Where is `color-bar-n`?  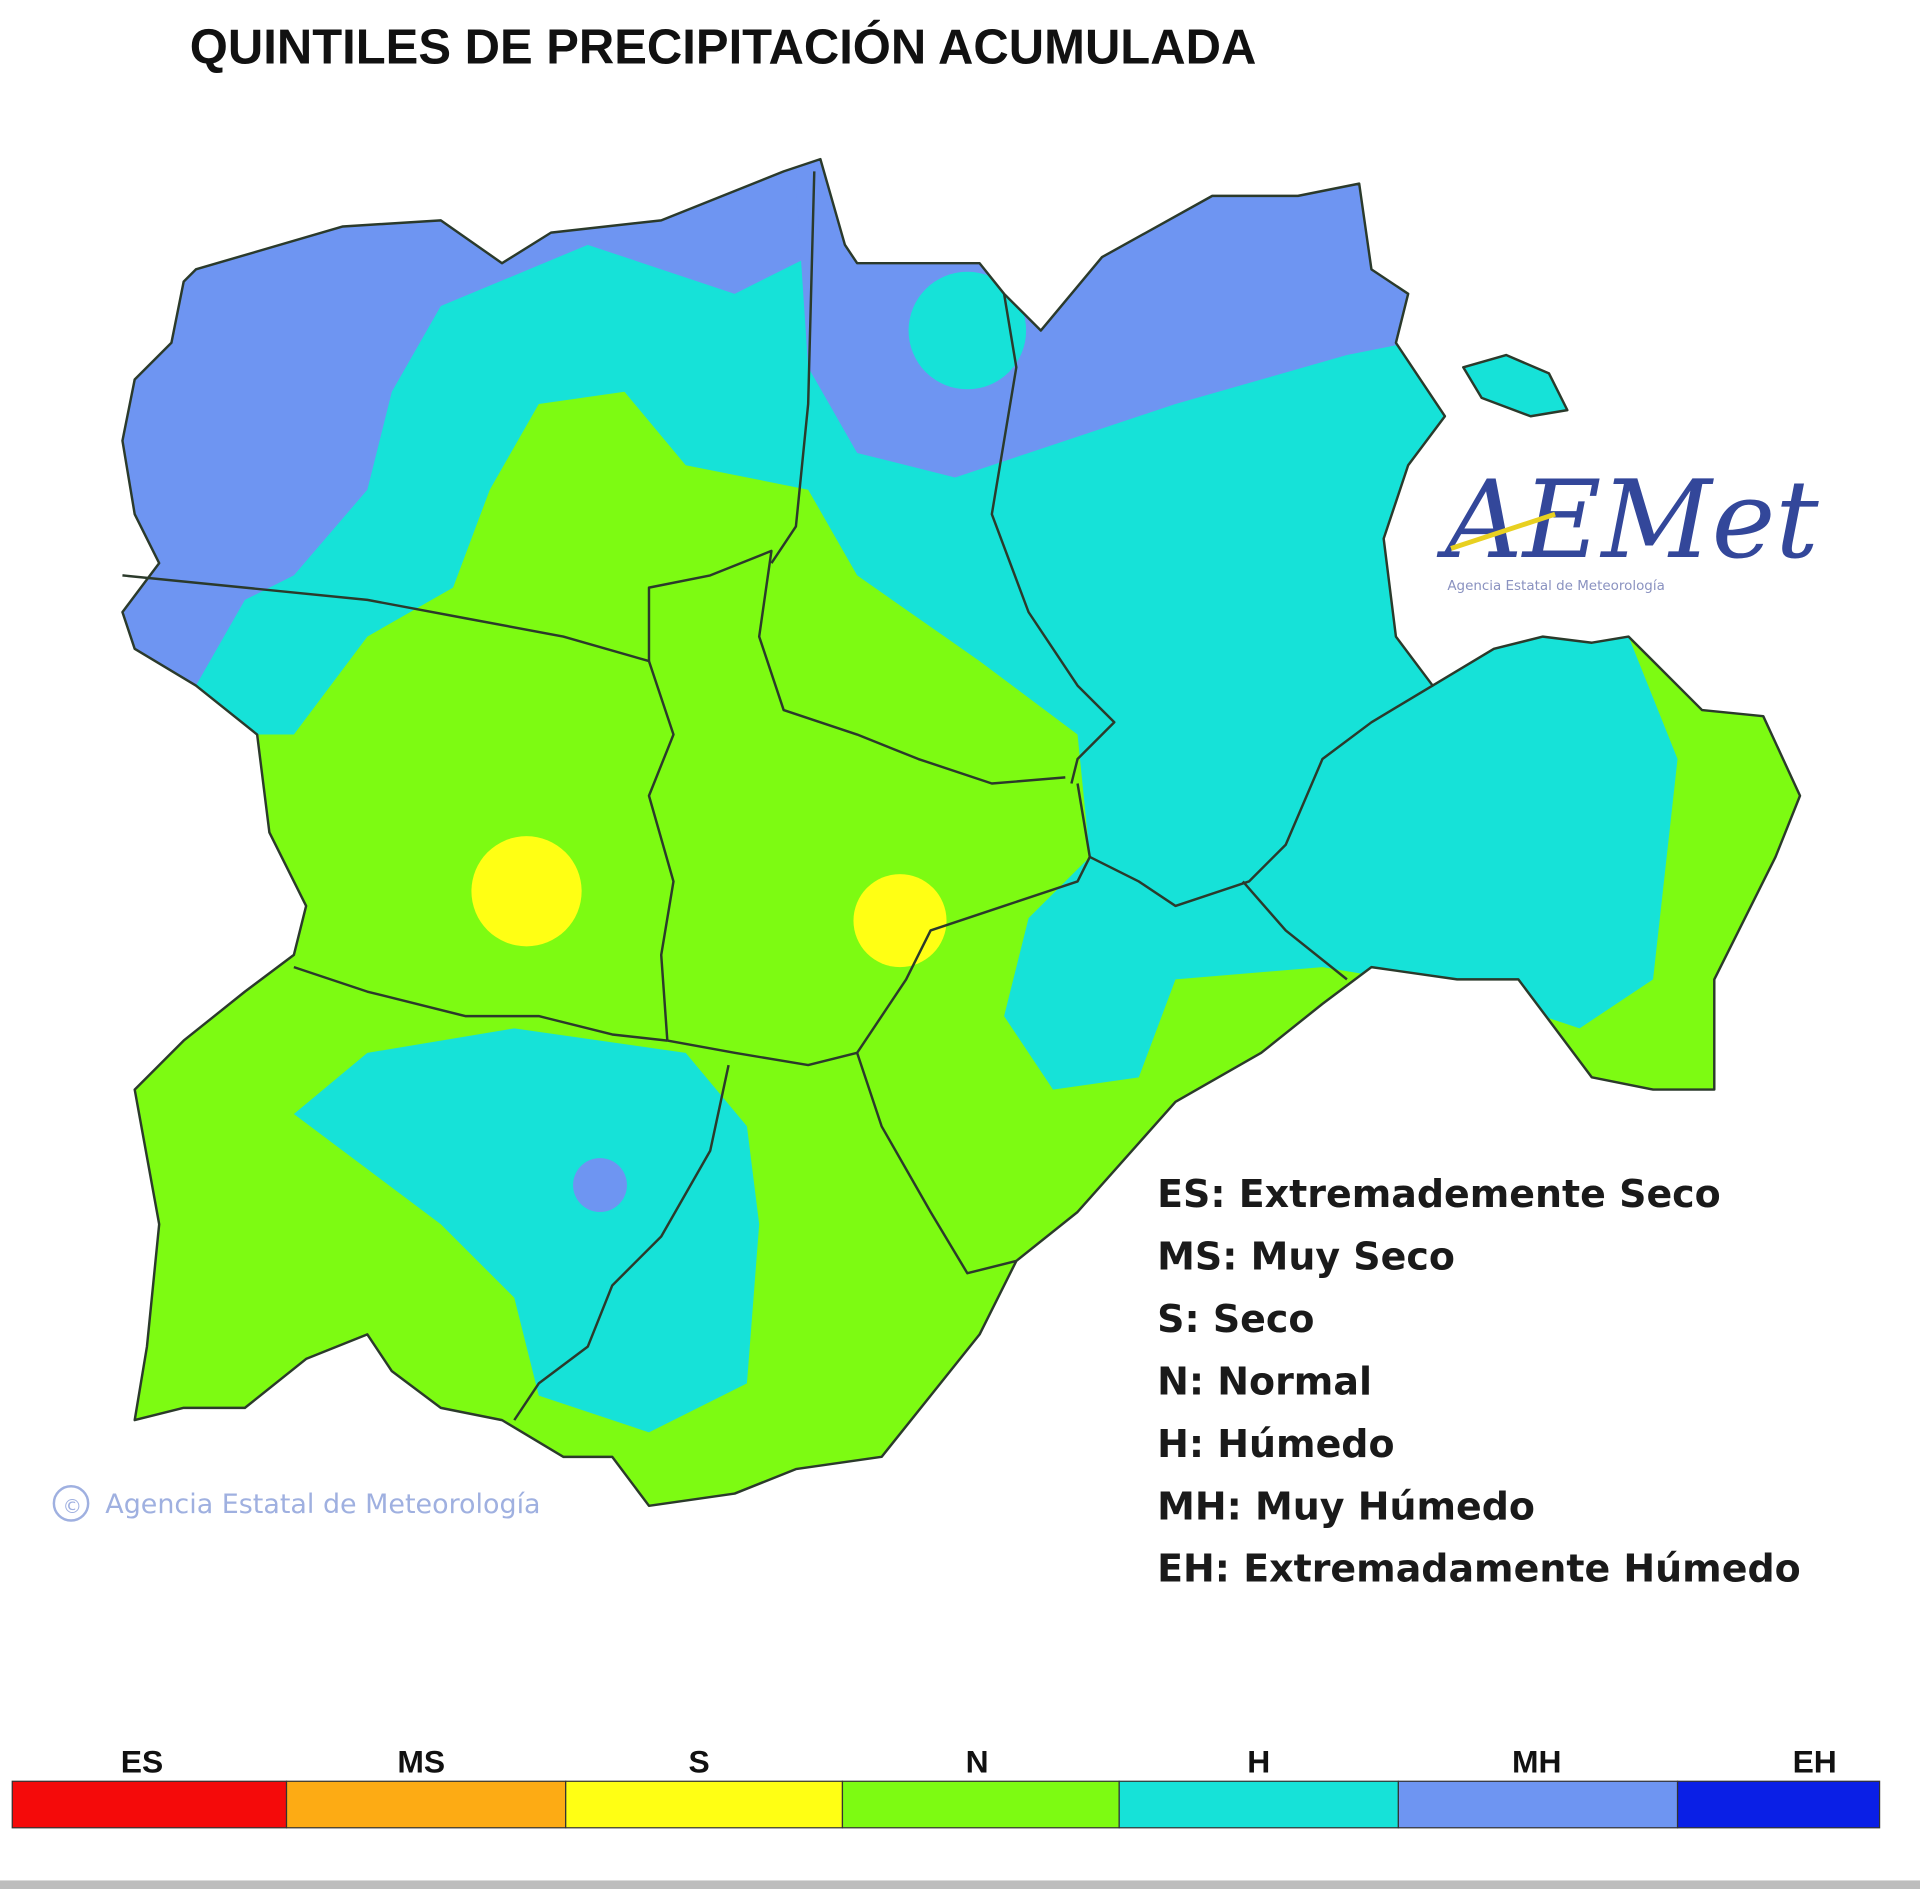 color-bar-n is located at coordinates (980, 1804).